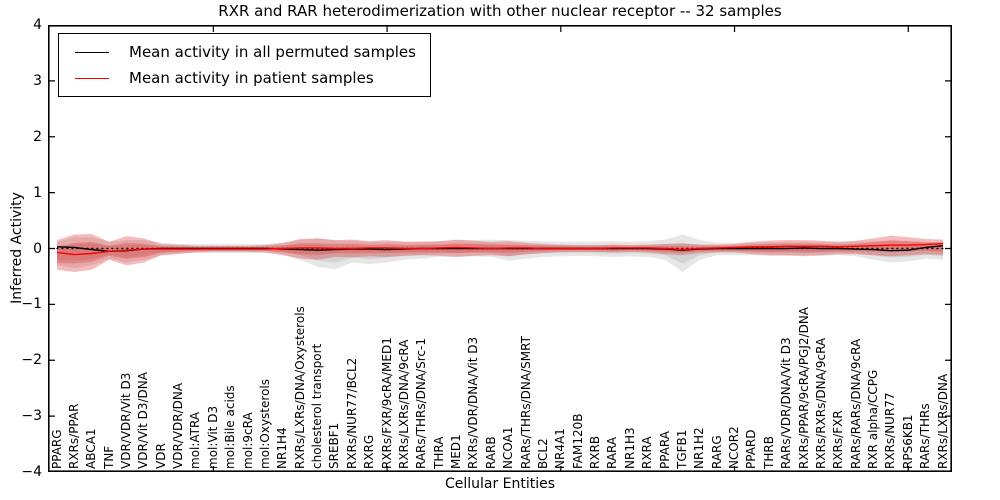 Image resolution: width=1000 pixels, height=500 pixels. I want to click on y-tick-label: 4, so click(37, 25).